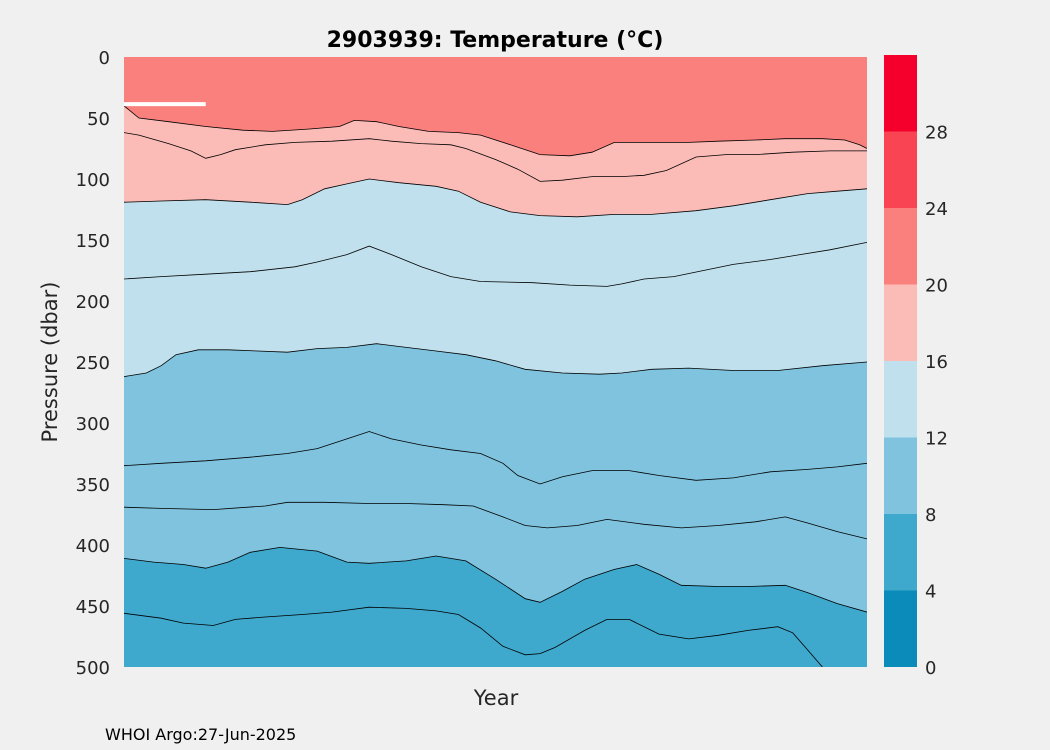 The image size is (1050, 750). I want to click on colorbar-ticks: 0 4 8 12 16 20 24 28, so click(936, 401).